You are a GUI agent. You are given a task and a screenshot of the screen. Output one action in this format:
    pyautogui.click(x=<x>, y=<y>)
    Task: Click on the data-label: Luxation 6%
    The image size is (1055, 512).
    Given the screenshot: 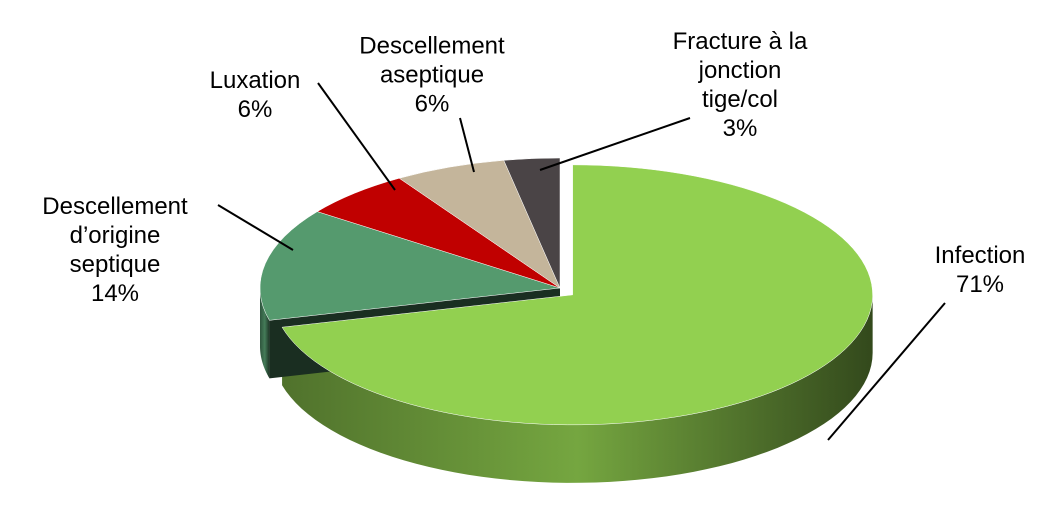 What is the action you would take?
    pyautogui.click(x=255, y=95)
    